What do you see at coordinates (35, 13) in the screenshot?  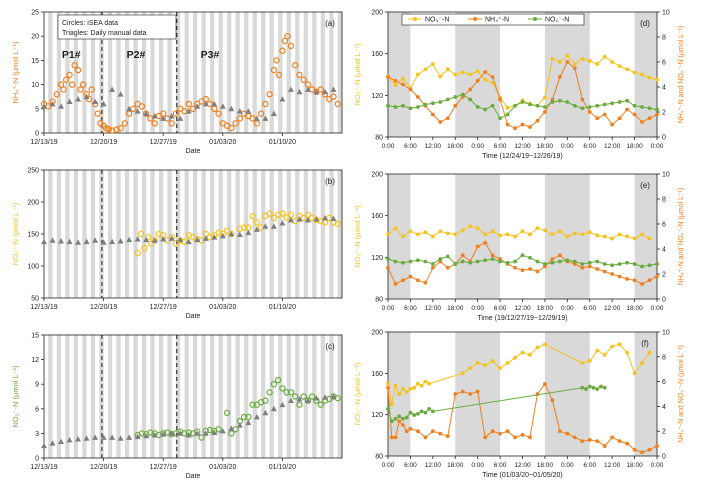 I see `y-tick-label: 25` at bounding box center [35, 13].